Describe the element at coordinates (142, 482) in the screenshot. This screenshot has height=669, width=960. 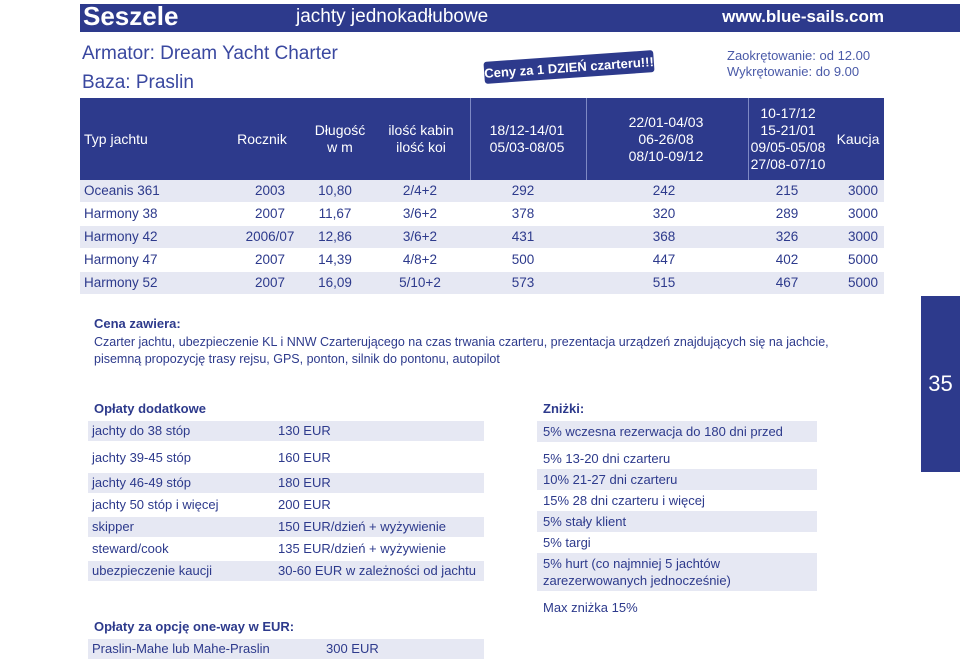
I see `fee-label: jachty 46-49 stóp` at that location.